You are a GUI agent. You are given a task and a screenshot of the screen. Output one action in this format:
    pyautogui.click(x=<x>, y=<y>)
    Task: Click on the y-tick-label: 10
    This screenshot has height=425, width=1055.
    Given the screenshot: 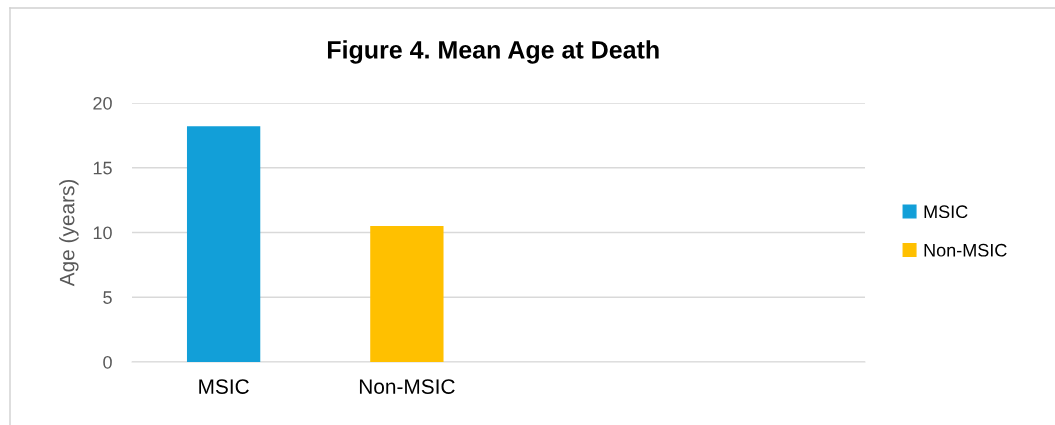 What is the action you would take?
    pyautogui.click(x=102, y=233)
    